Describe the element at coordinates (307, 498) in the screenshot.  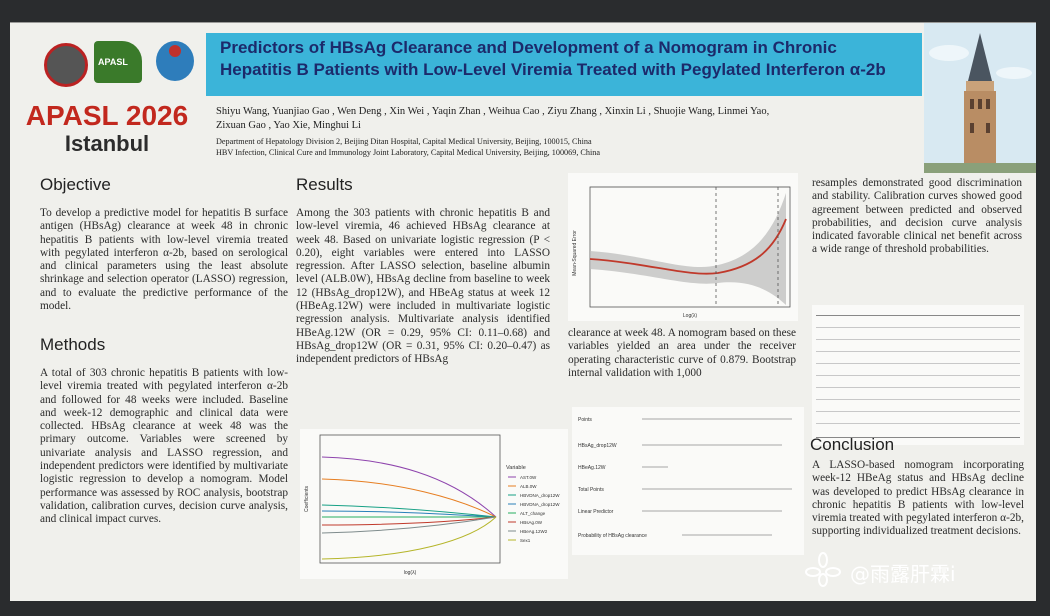
I see `path-y-label: Coefficients` at that location.